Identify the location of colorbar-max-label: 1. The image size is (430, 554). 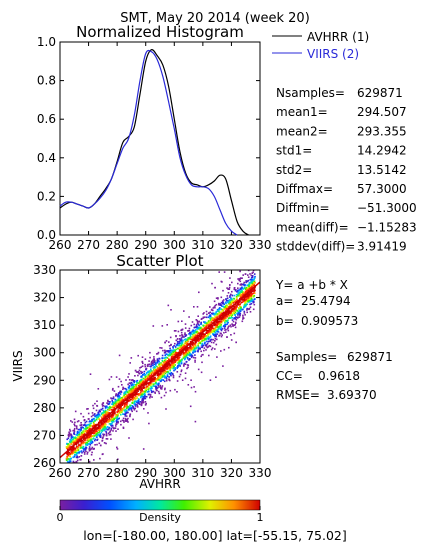
(260, 517).